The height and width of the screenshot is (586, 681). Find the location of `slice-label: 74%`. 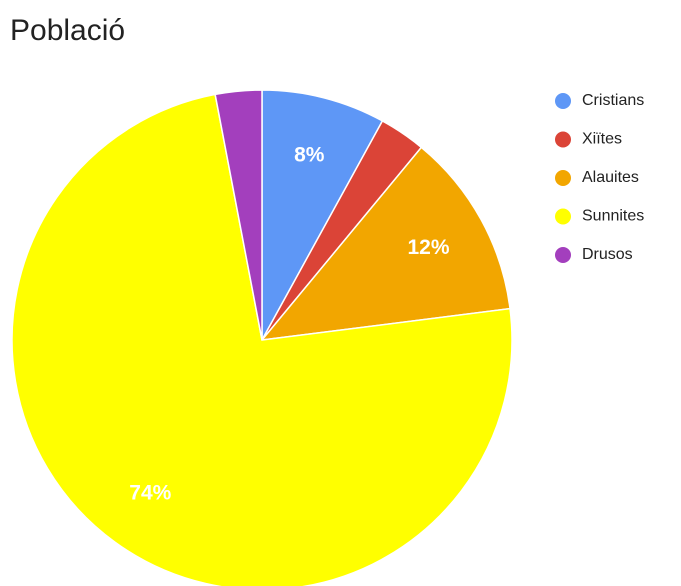

slice-label: 74% is located at coordinates (150, 492).